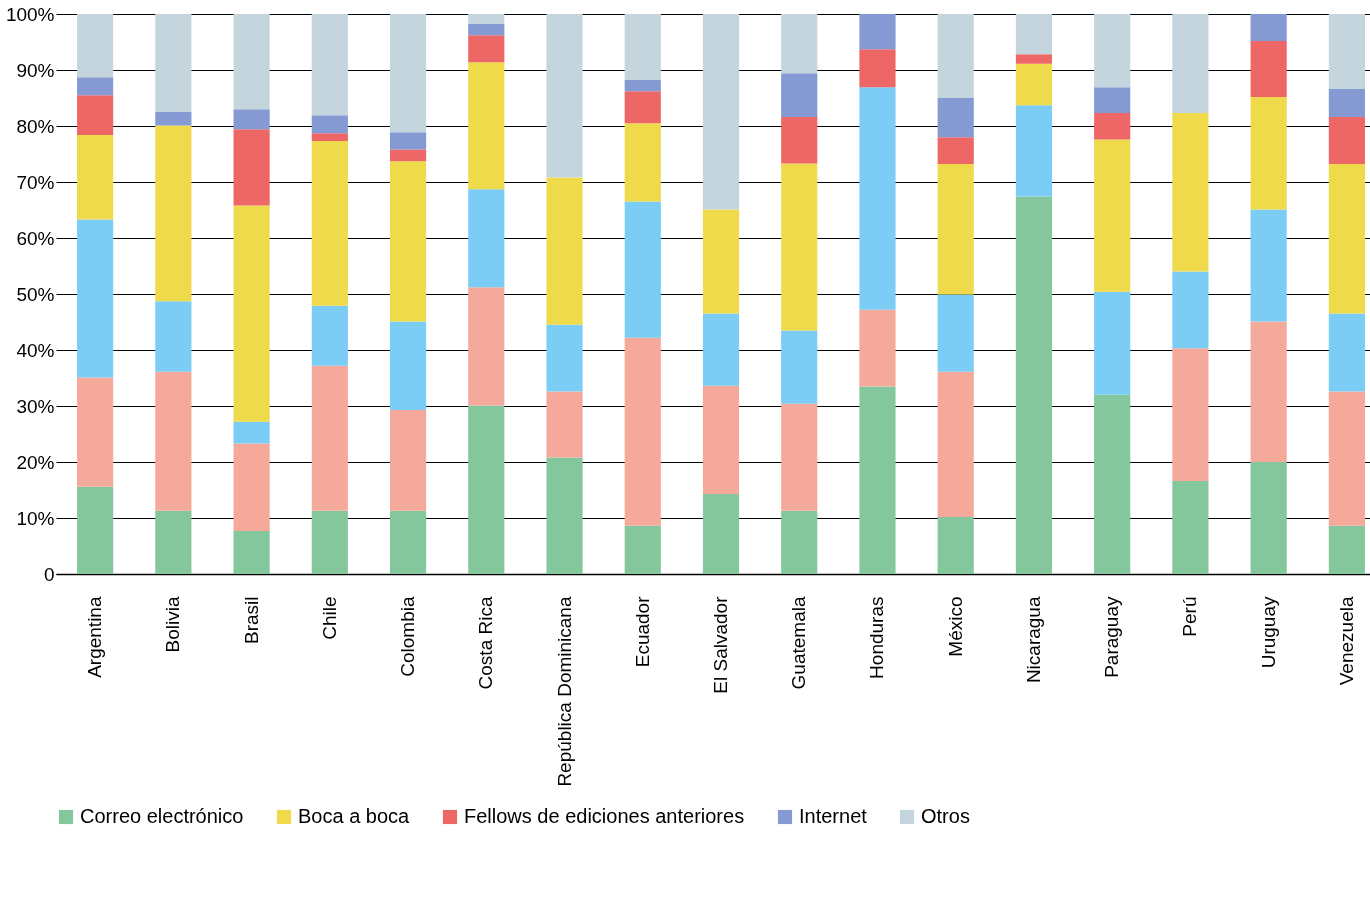 This screenshot has width=1370, height=905. Describe the element at coordinates (642, 631) in the screenshot. I see `x-tick-label: Ecuador` at that location.